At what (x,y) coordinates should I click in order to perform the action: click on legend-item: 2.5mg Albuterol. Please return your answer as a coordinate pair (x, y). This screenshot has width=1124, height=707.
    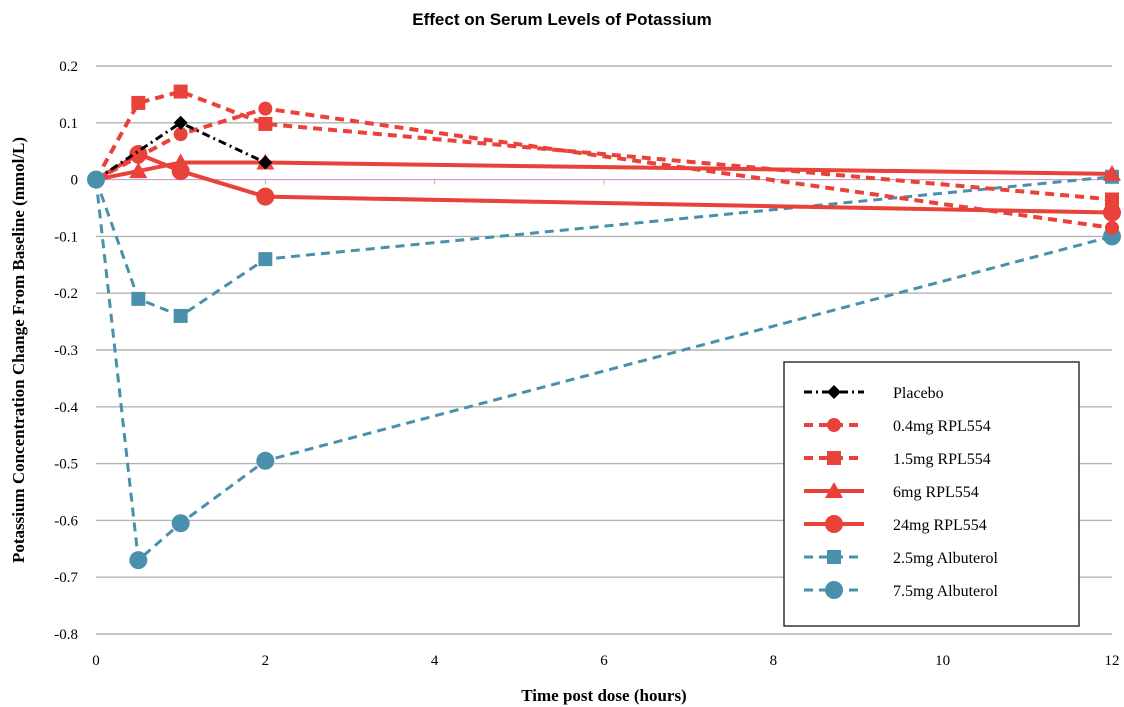
    Looking at the image, I should click on (901, 558).